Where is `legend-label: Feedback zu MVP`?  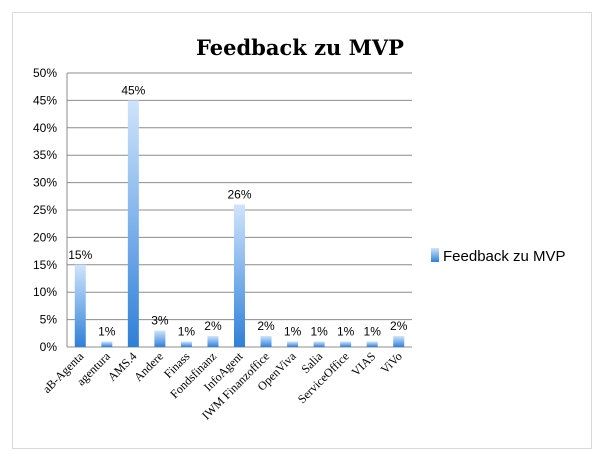
legend-label: Feedback zu MVP is located at coordinates (504, 256).